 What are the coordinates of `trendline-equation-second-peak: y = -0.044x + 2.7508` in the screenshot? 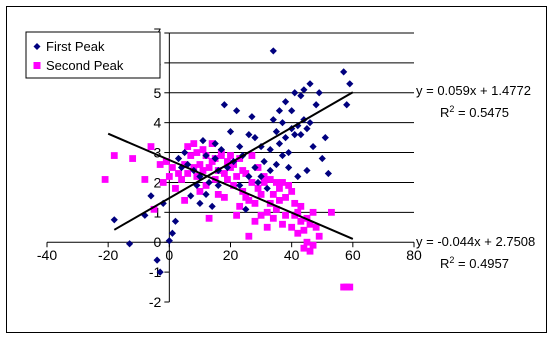 It's located at (475, 241).